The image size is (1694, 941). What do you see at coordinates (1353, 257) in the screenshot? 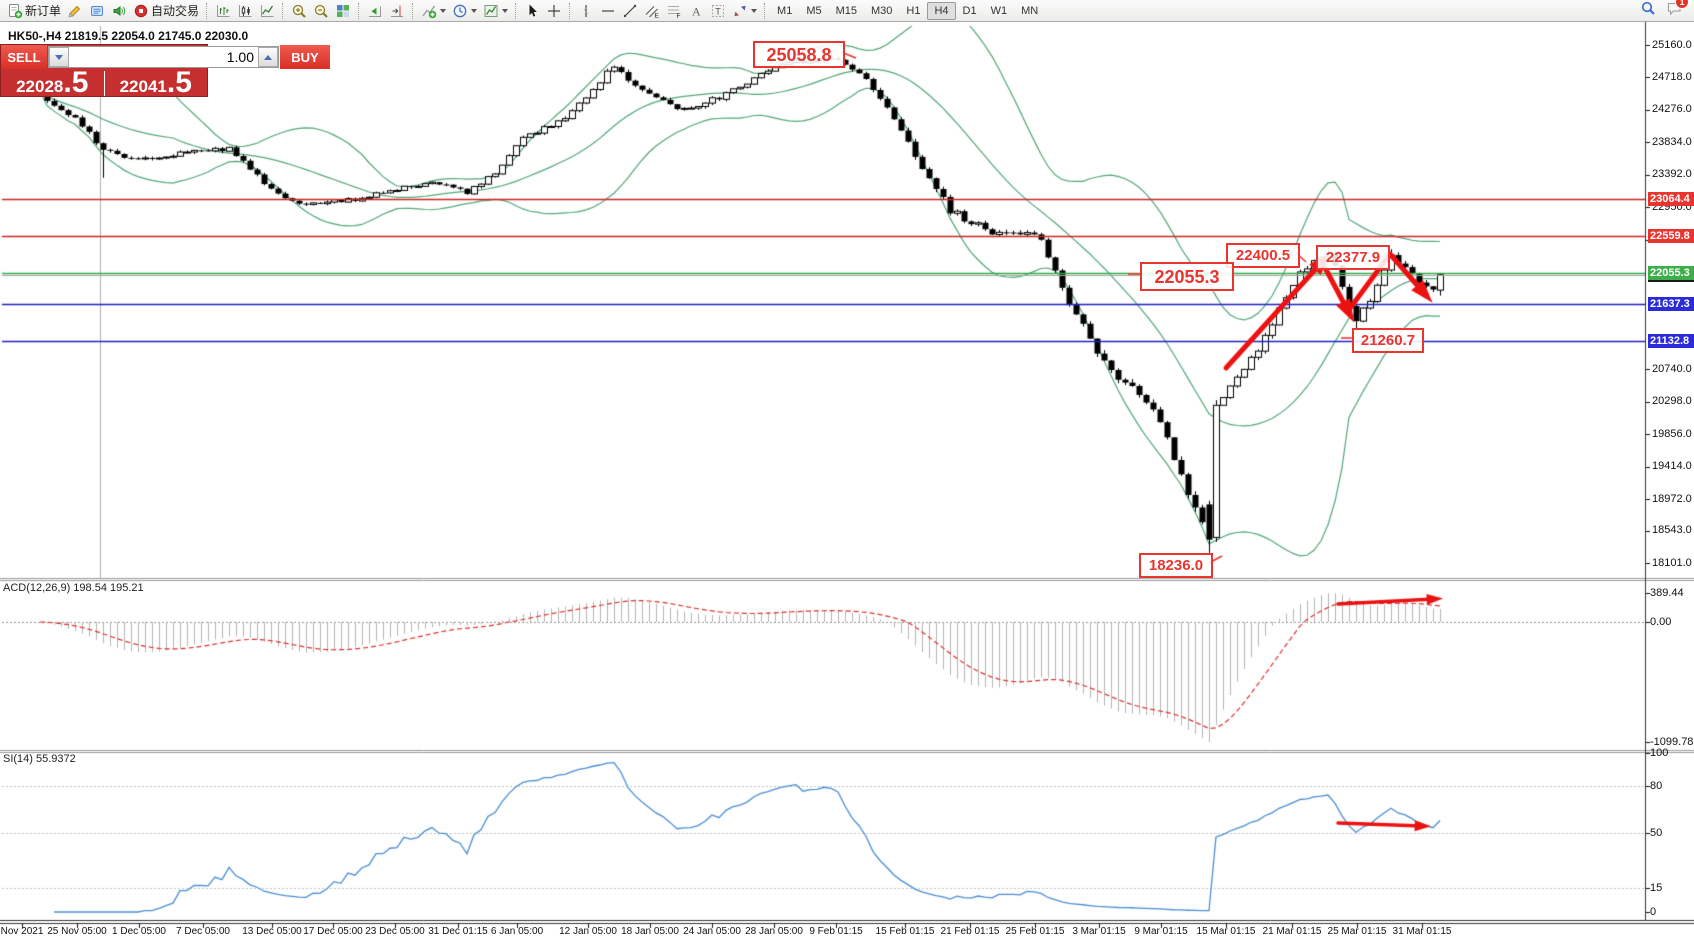
I see `price-annotation: 22377.9` at bounding box center [1353, 257].